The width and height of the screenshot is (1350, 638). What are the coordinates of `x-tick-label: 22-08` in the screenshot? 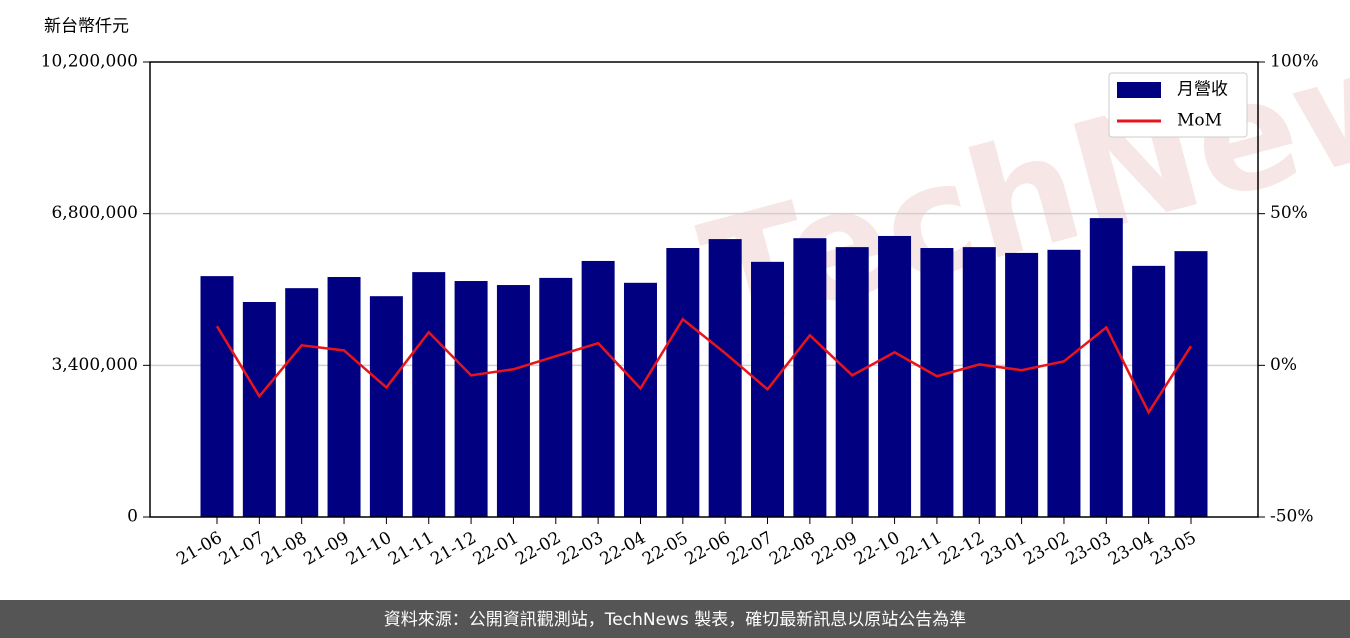 It's located at (792, 549).